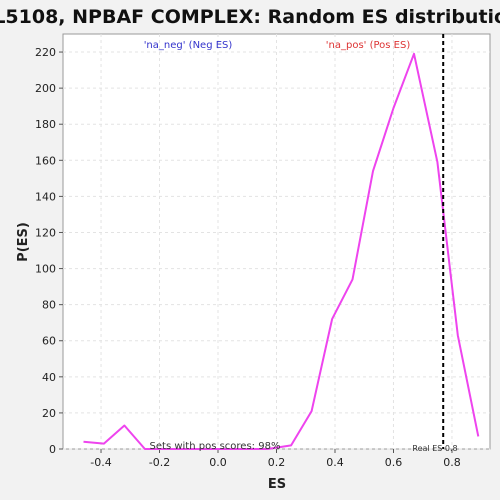  Describe the element at coordinates (49, 413) in the screenshot. I see `y-tick-label: 20` at that location.